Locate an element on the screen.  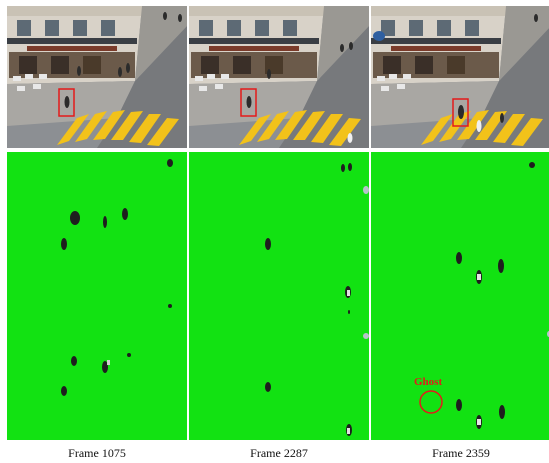
ghost-circle is located at coordinates (431, 402).